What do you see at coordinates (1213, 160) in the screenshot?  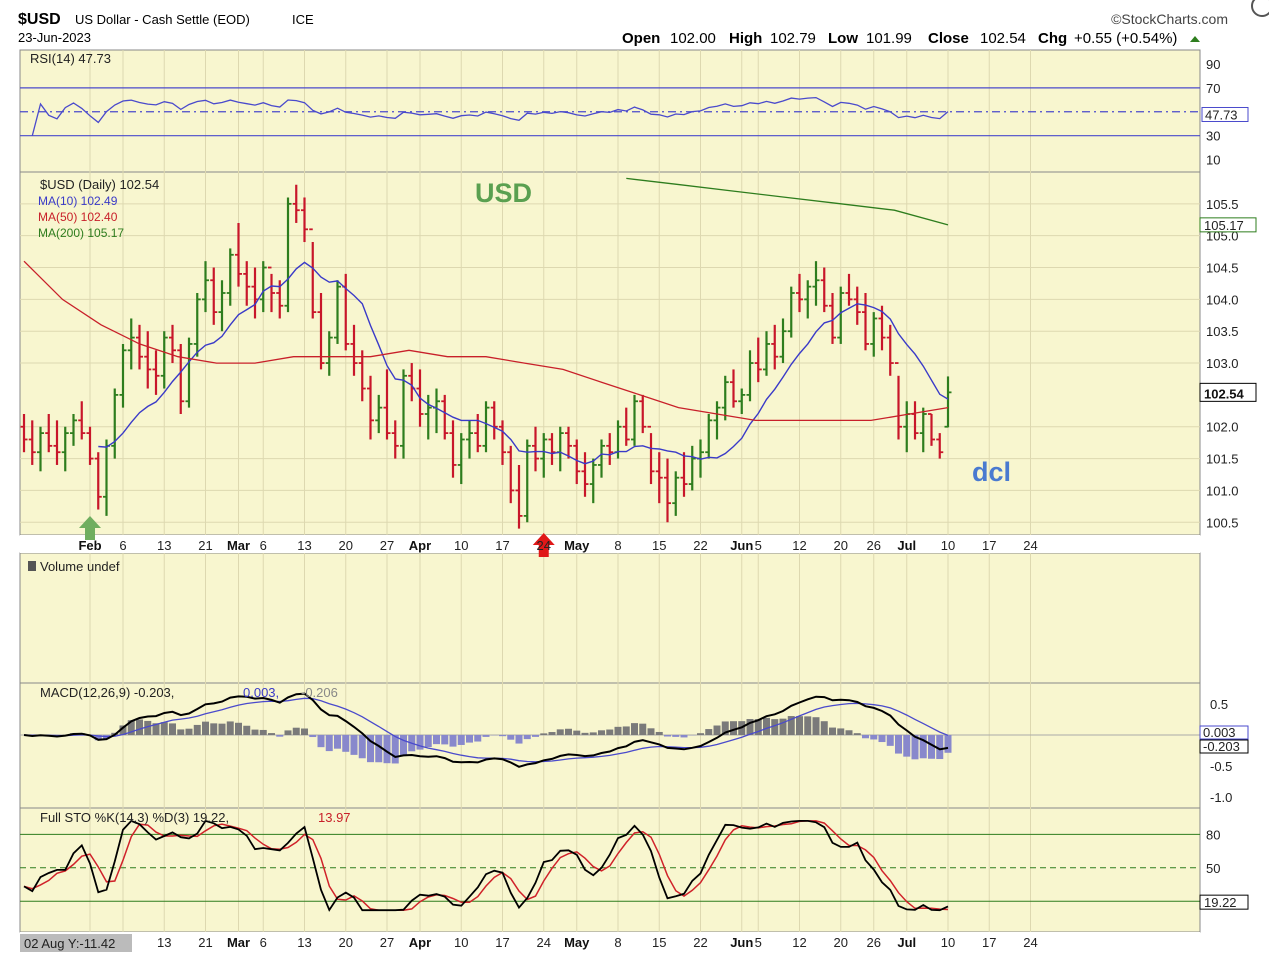 I see `rsi-tick-10: 10` at bounding box center [1213, 160].